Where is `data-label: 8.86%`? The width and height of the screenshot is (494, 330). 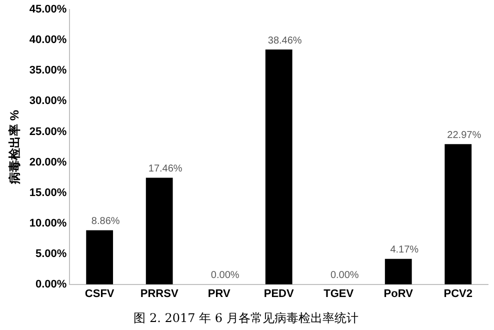
data-label: 8.86% is located at coordinates (105, 222).